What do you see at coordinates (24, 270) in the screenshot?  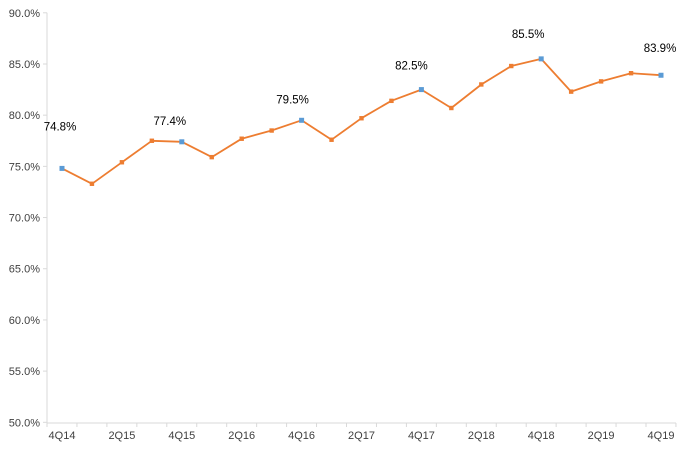 I see `y-axis-tick-label: 65.0%` at bounding box center [24, 270].